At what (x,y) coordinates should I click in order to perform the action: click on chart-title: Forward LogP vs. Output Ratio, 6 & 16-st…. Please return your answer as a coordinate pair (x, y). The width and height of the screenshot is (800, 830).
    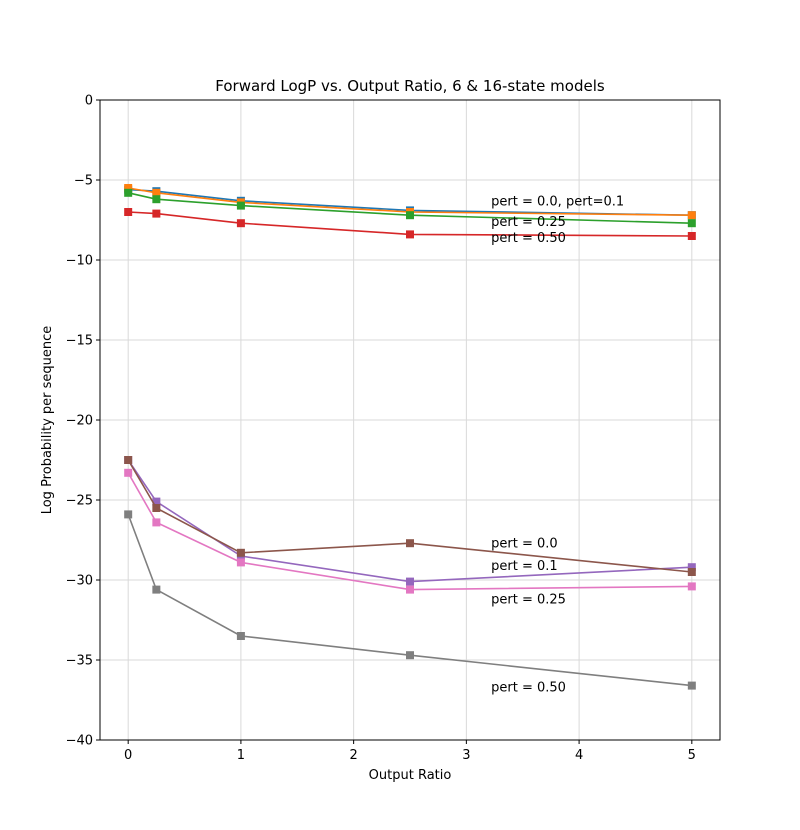
    Looking at the image, I should click on (410, 86).